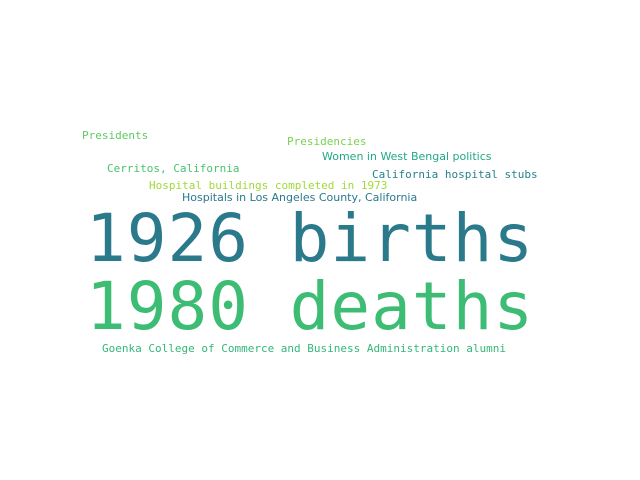  What do you see at coordinates (310, 306) in the screenshot?
I see `word-1980-deaths: 1980 deaths` at bounding box center [310, 306].